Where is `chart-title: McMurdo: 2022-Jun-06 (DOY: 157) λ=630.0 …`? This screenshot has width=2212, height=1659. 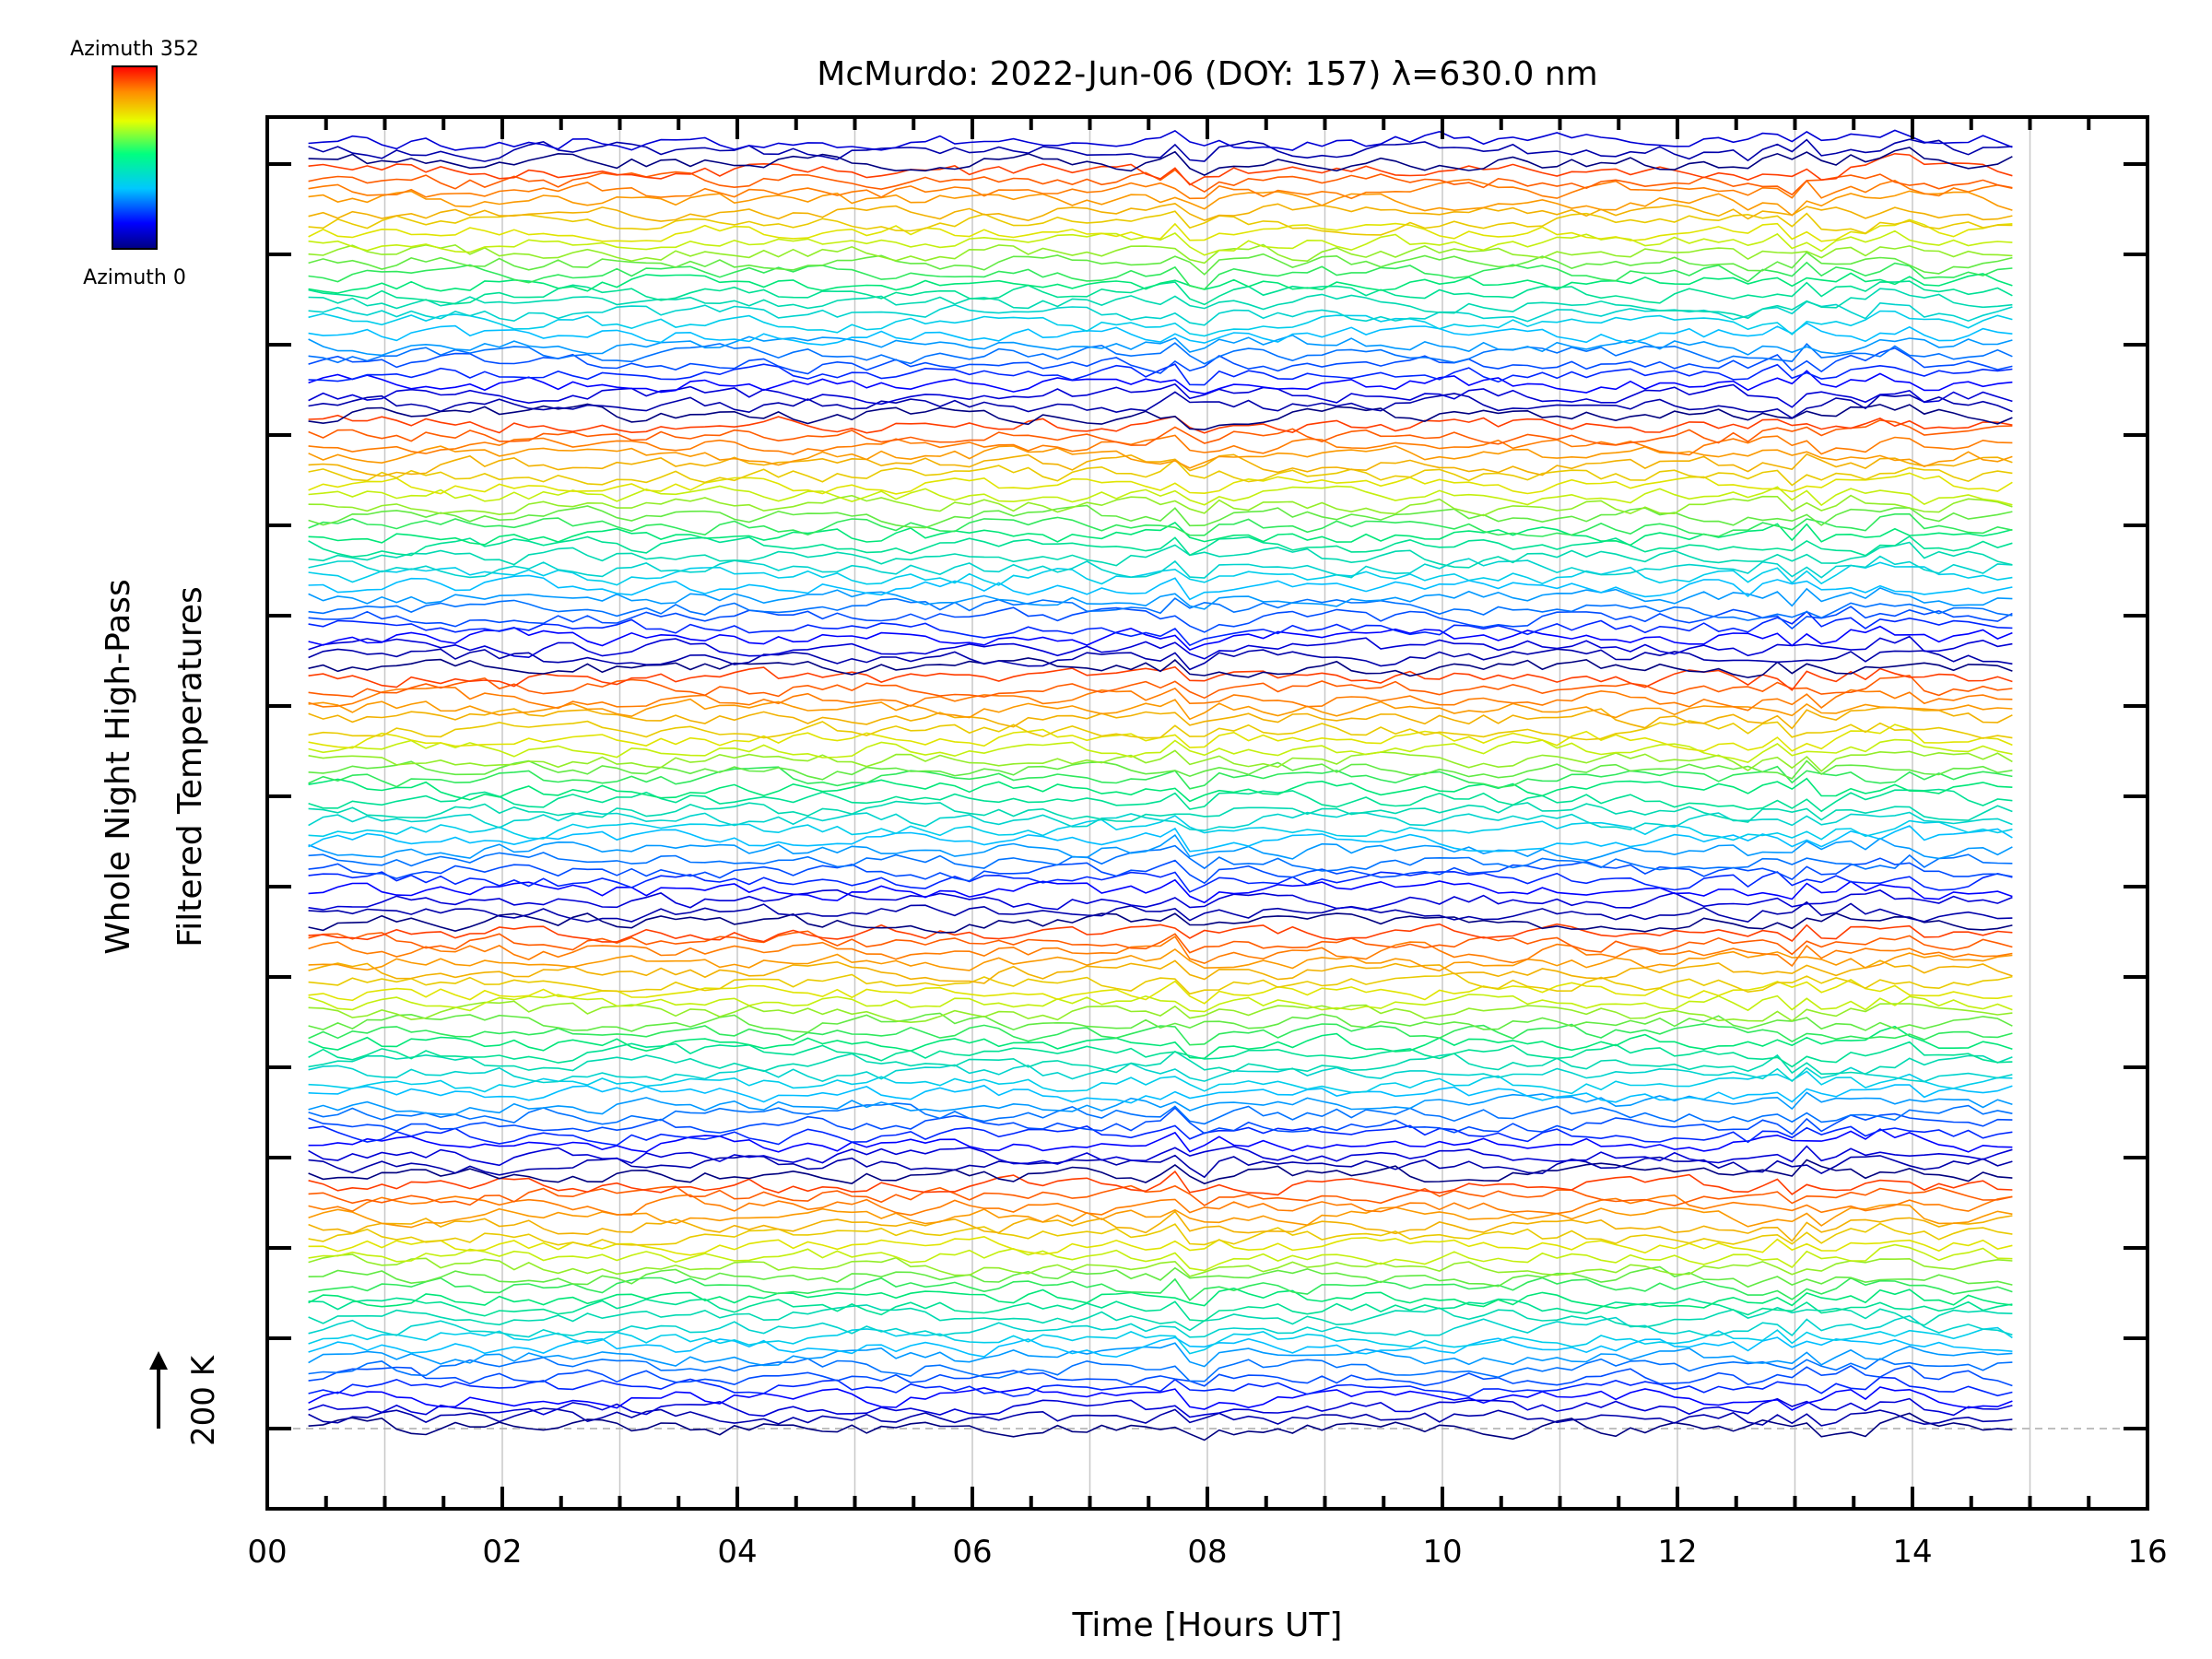 chart-title: McMurdo: 2022-Jun-06 (DOY: 157) λ=630.0 … is located at coordinates (1207, 74).